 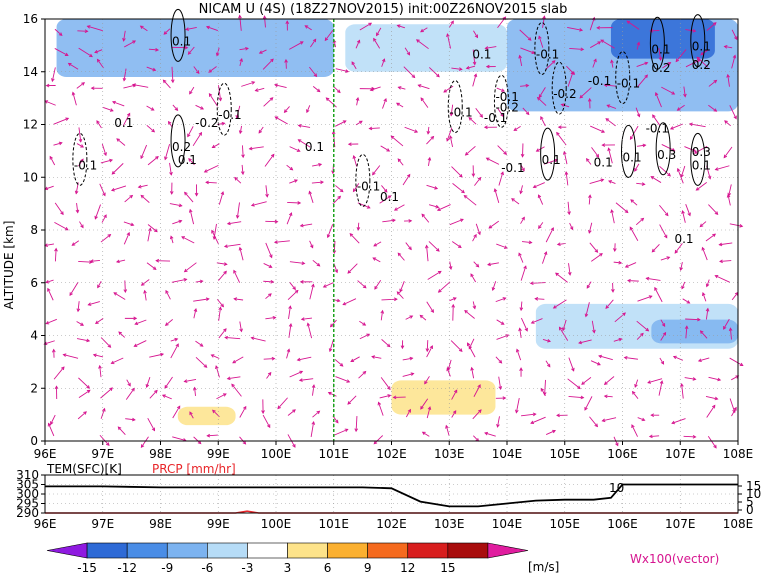 What do you see at coordinates (178, 141) in the screenshot?
I see `contour-line` at bounding box center [178, 141].